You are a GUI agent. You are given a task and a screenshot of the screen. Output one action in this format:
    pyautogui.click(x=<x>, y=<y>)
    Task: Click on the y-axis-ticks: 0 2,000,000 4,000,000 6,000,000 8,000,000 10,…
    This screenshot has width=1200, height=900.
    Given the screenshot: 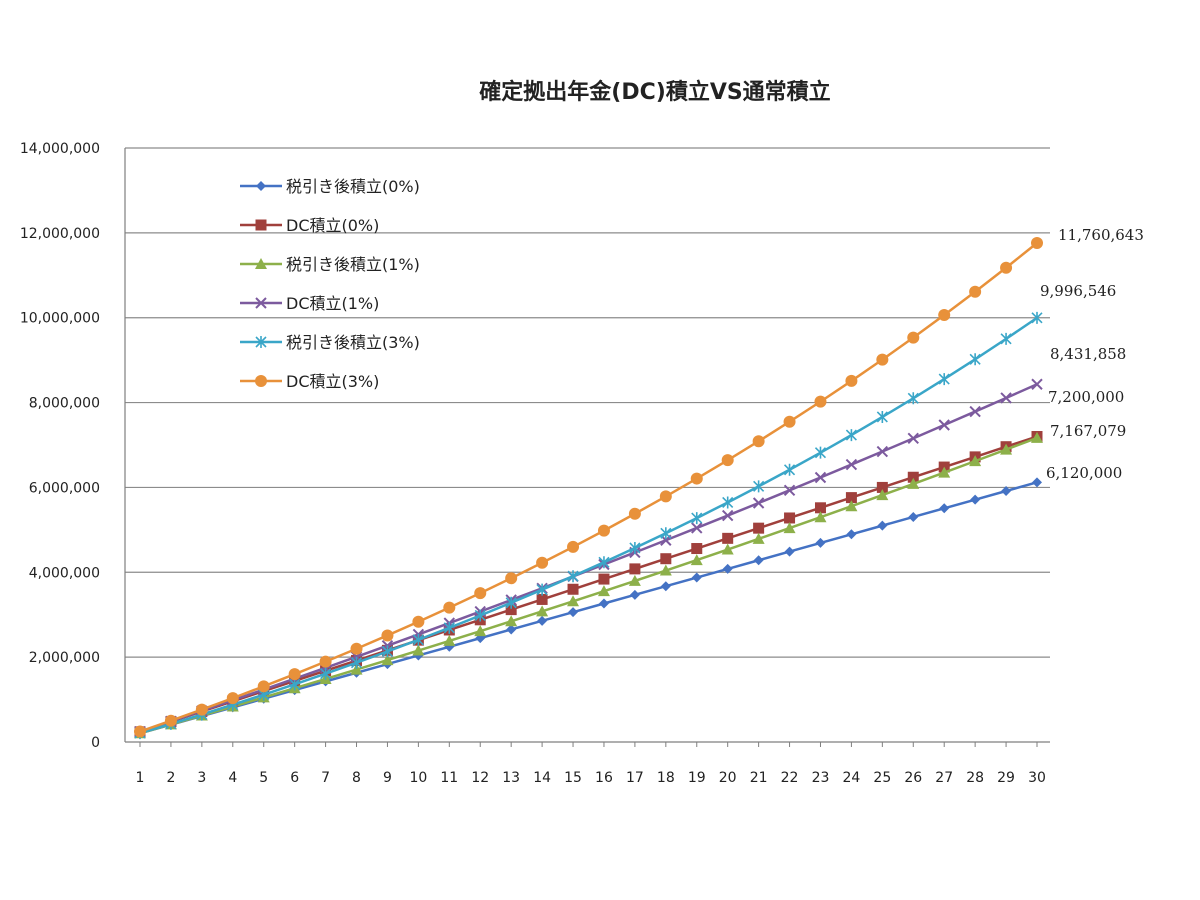 What is the action you would take?
    pyautogui.click(x=60, y=446)
    